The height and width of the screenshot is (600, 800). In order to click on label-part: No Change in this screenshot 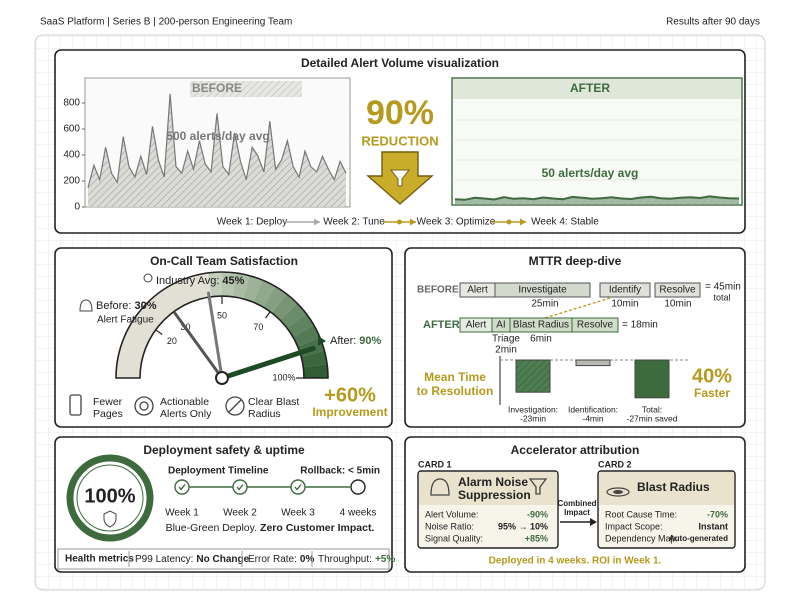, I will do `click(222, 559)`.